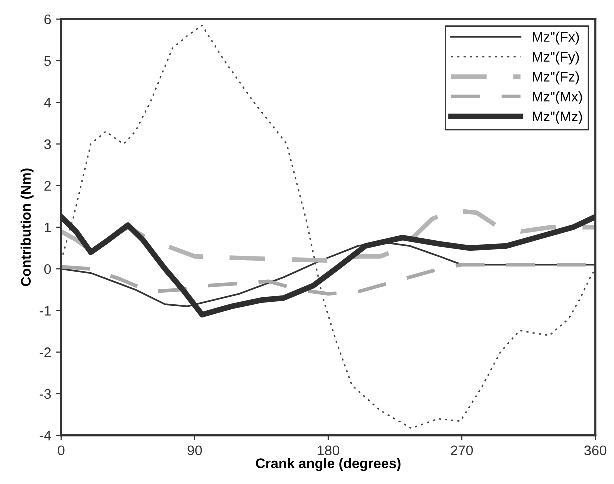 Image resolution: width=614 pixels, height=484 pixels. I want to click on legend-label: Mz"(Mz), so click(557, 117).